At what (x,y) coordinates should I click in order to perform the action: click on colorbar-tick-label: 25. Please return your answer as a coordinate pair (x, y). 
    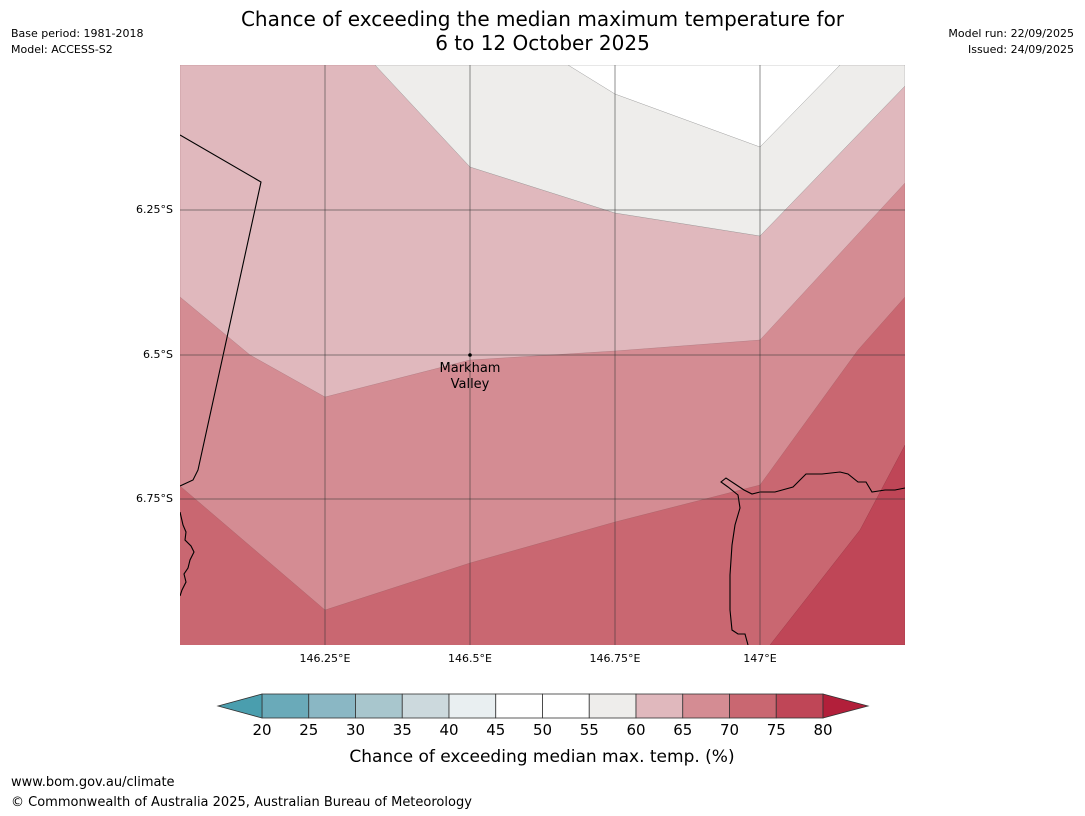
    Looking at the image, I should click on (308, 730).